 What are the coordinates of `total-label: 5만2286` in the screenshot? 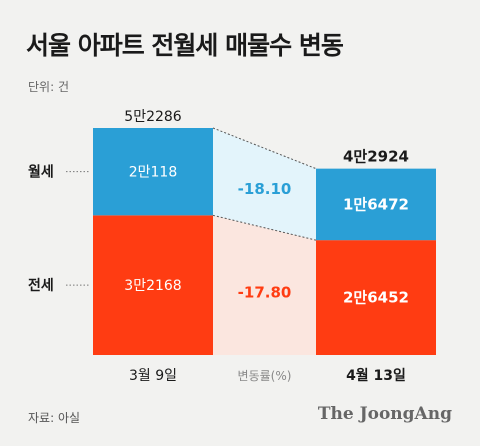 It's located at (153, 117).